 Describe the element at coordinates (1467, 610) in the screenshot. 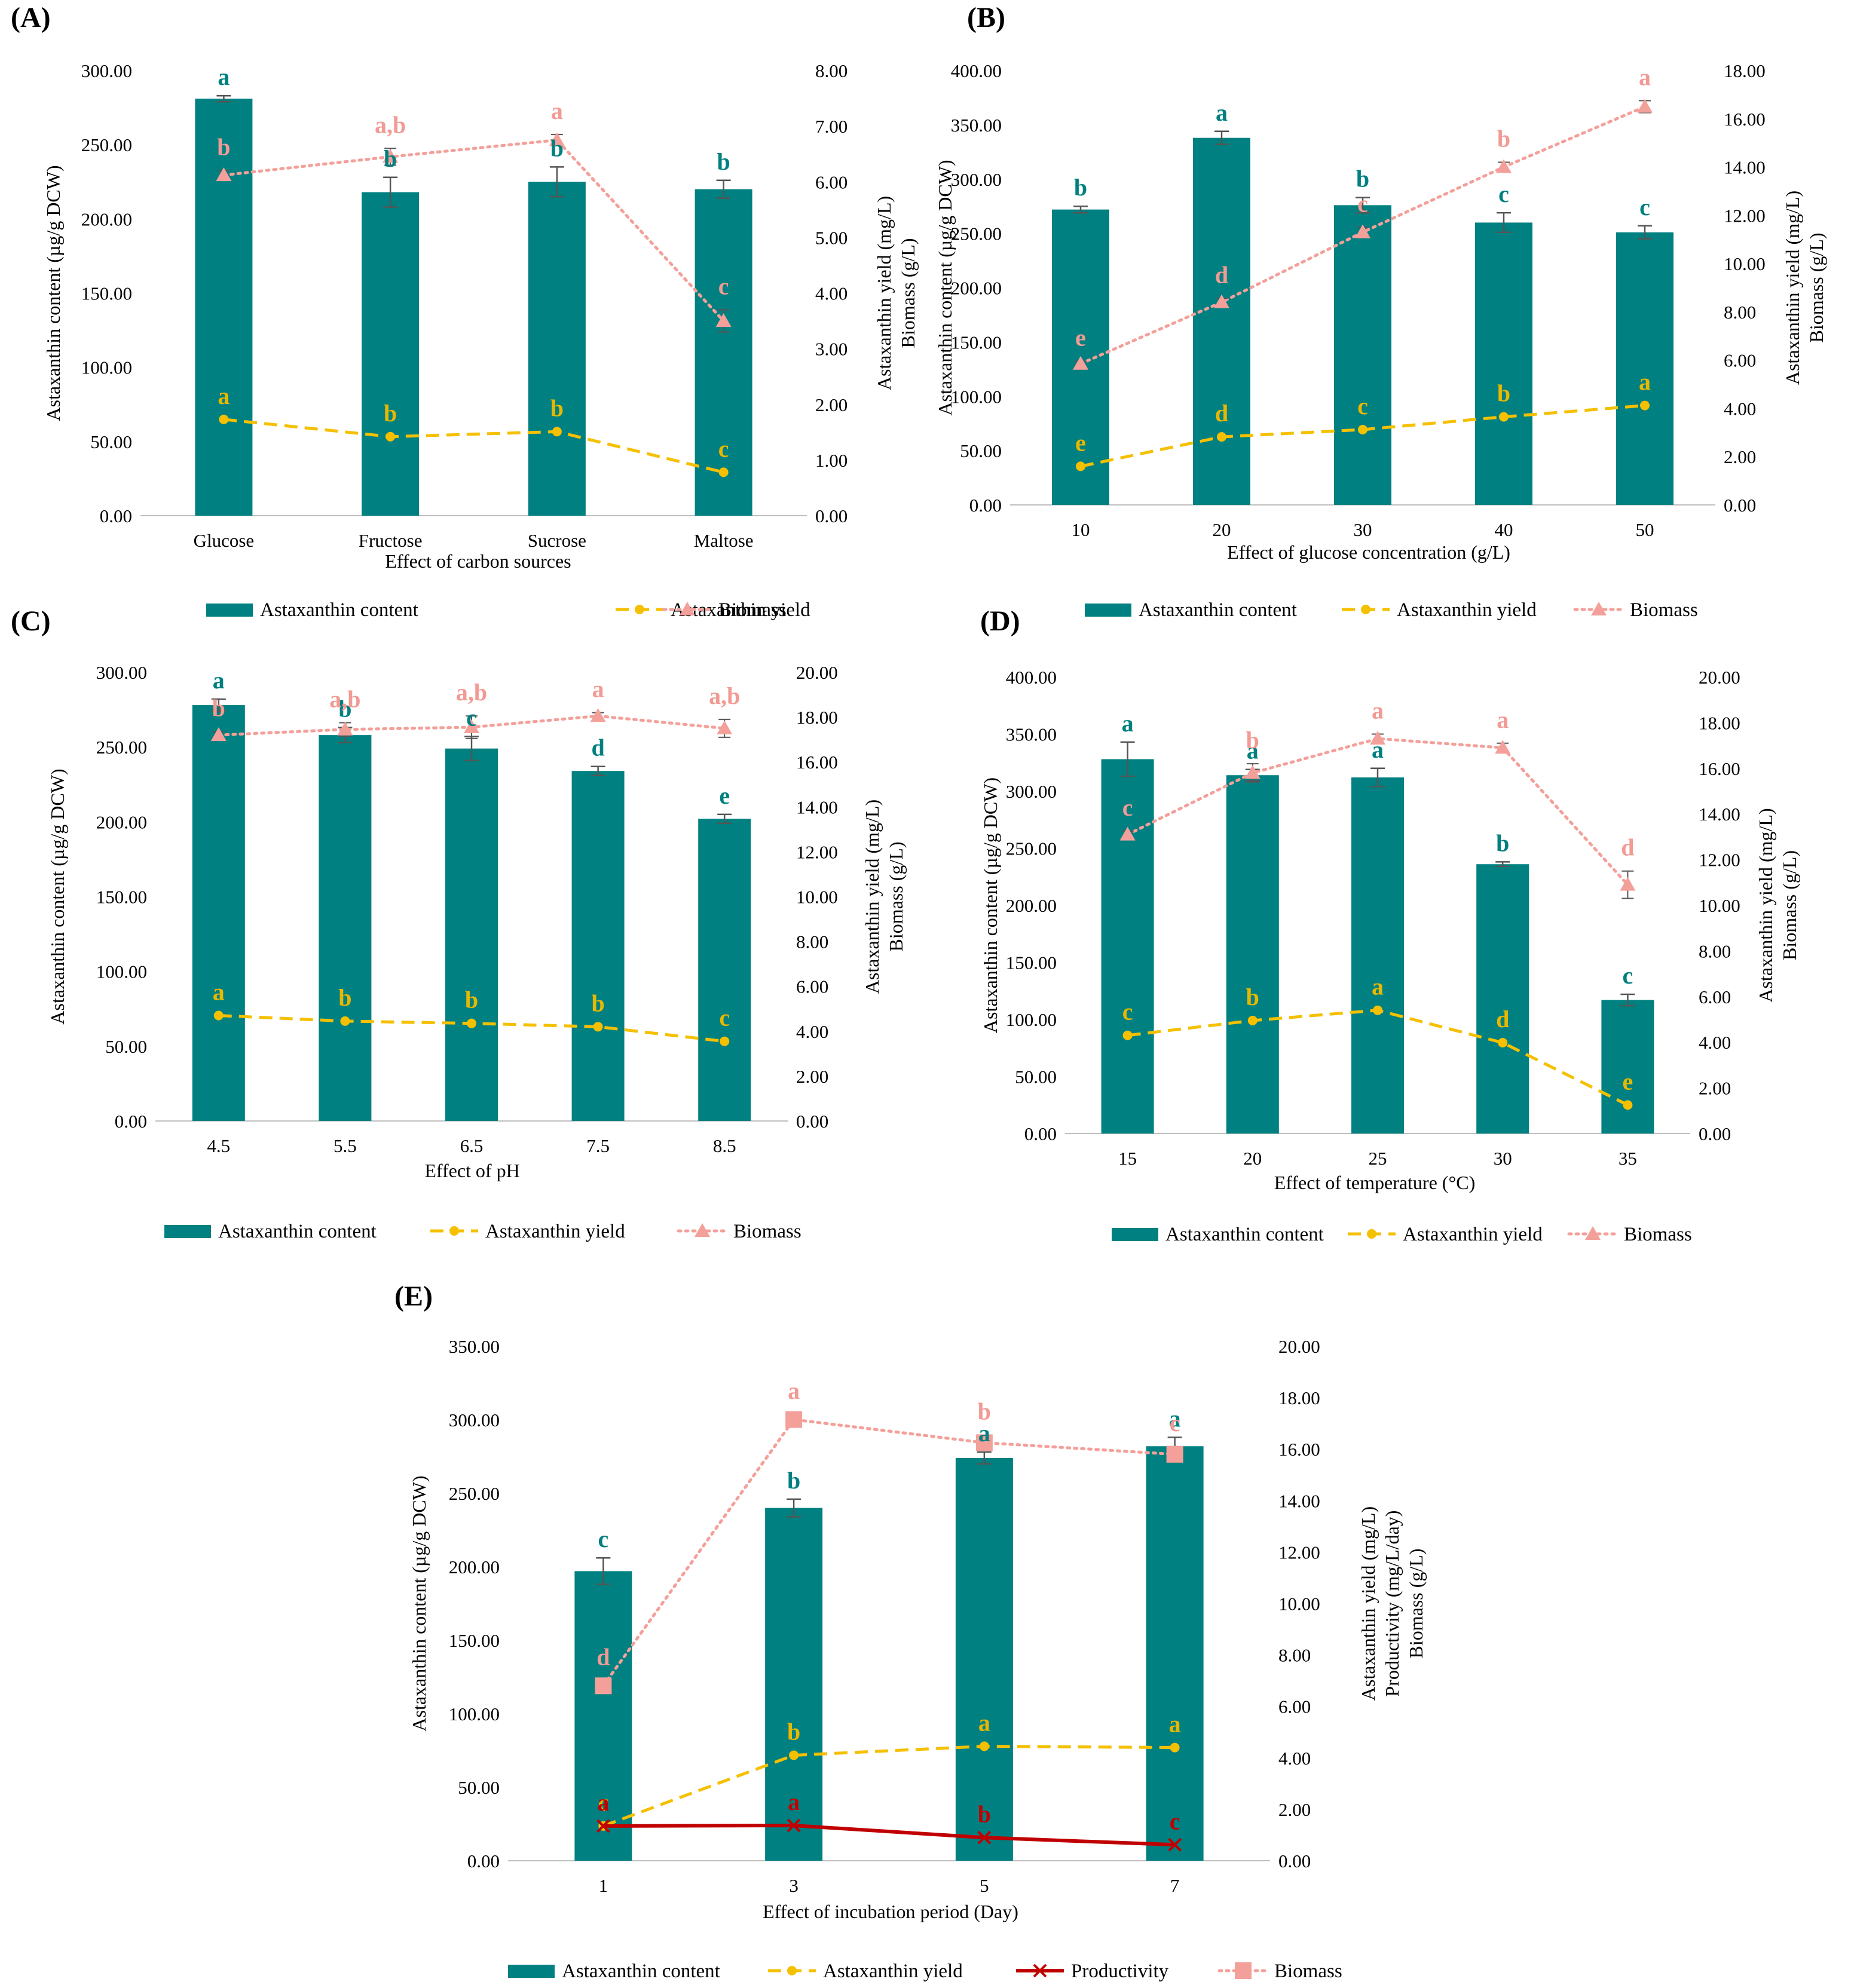

I see `legend-label-yield: Astaxanthin yield` at that location.